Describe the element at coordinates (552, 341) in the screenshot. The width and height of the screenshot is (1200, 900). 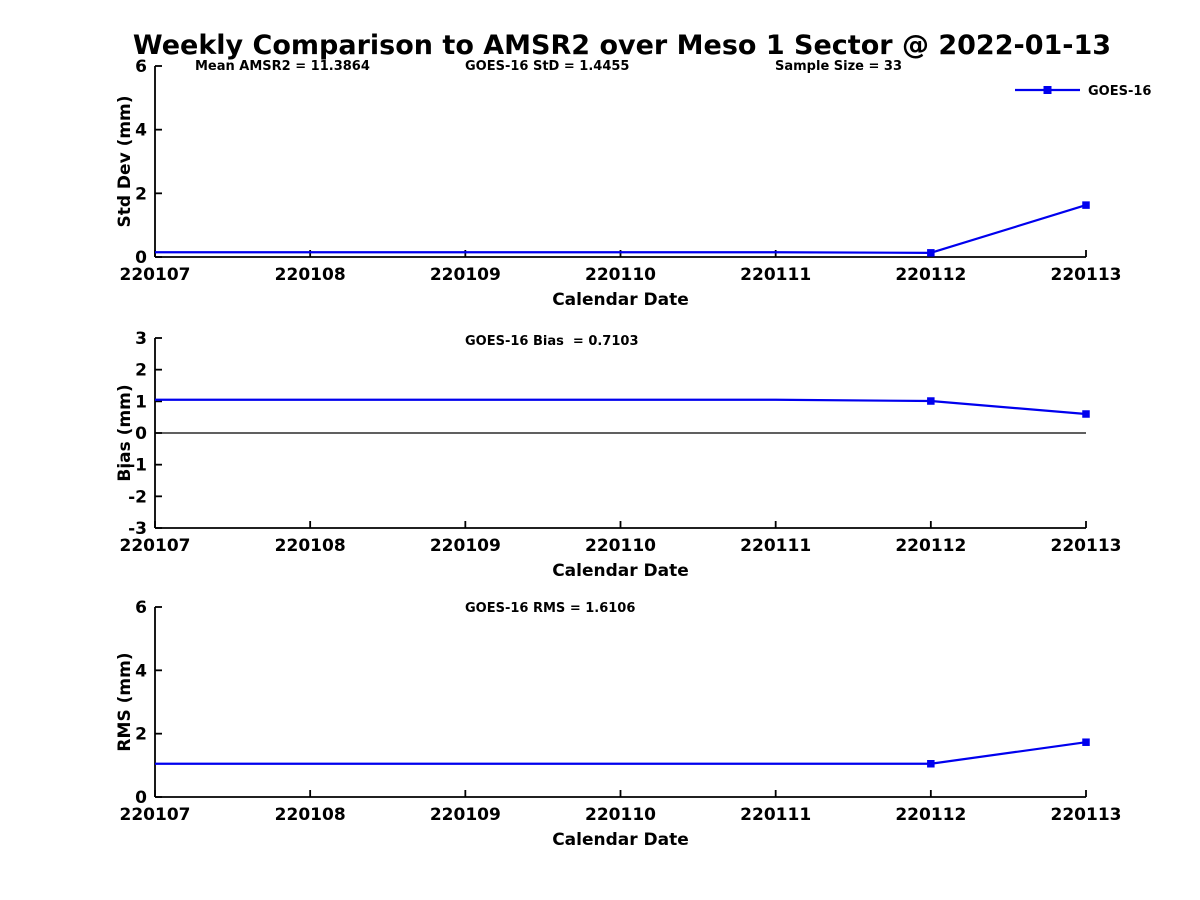
I see `annotation-text: GOES-16 Bias = 0.7103` at that location.